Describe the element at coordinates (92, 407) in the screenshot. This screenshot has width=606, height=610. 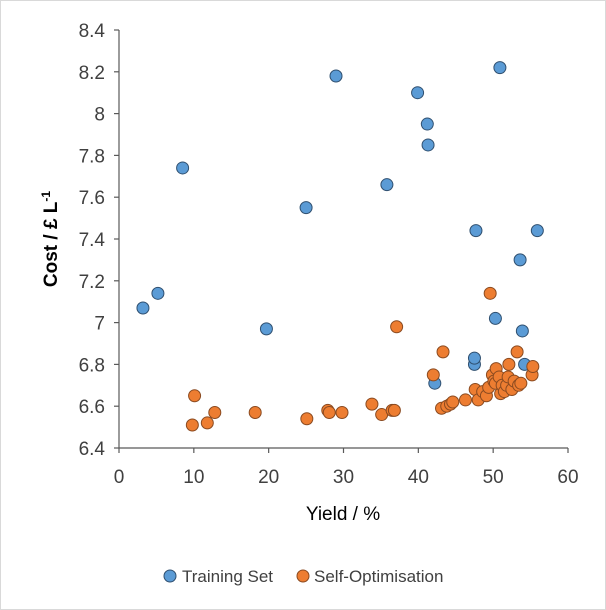
I see `y-tick-label: 6.6` at that location.